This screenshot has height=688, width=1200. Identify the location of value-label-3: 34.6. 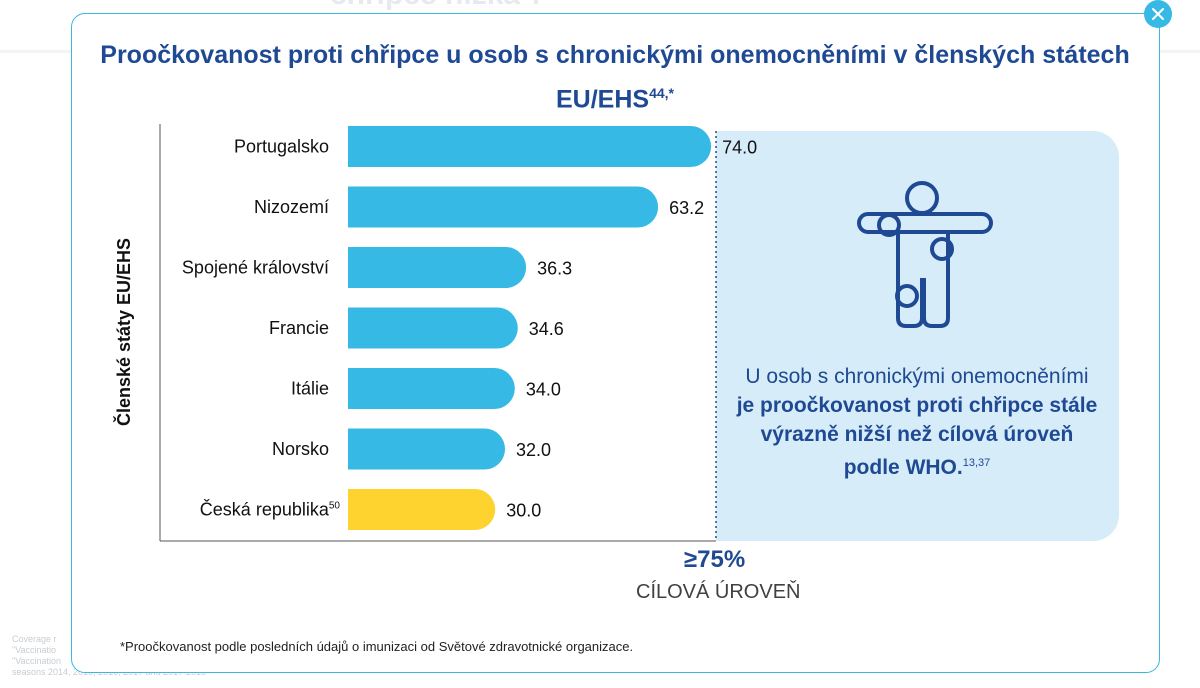
(546, 329).